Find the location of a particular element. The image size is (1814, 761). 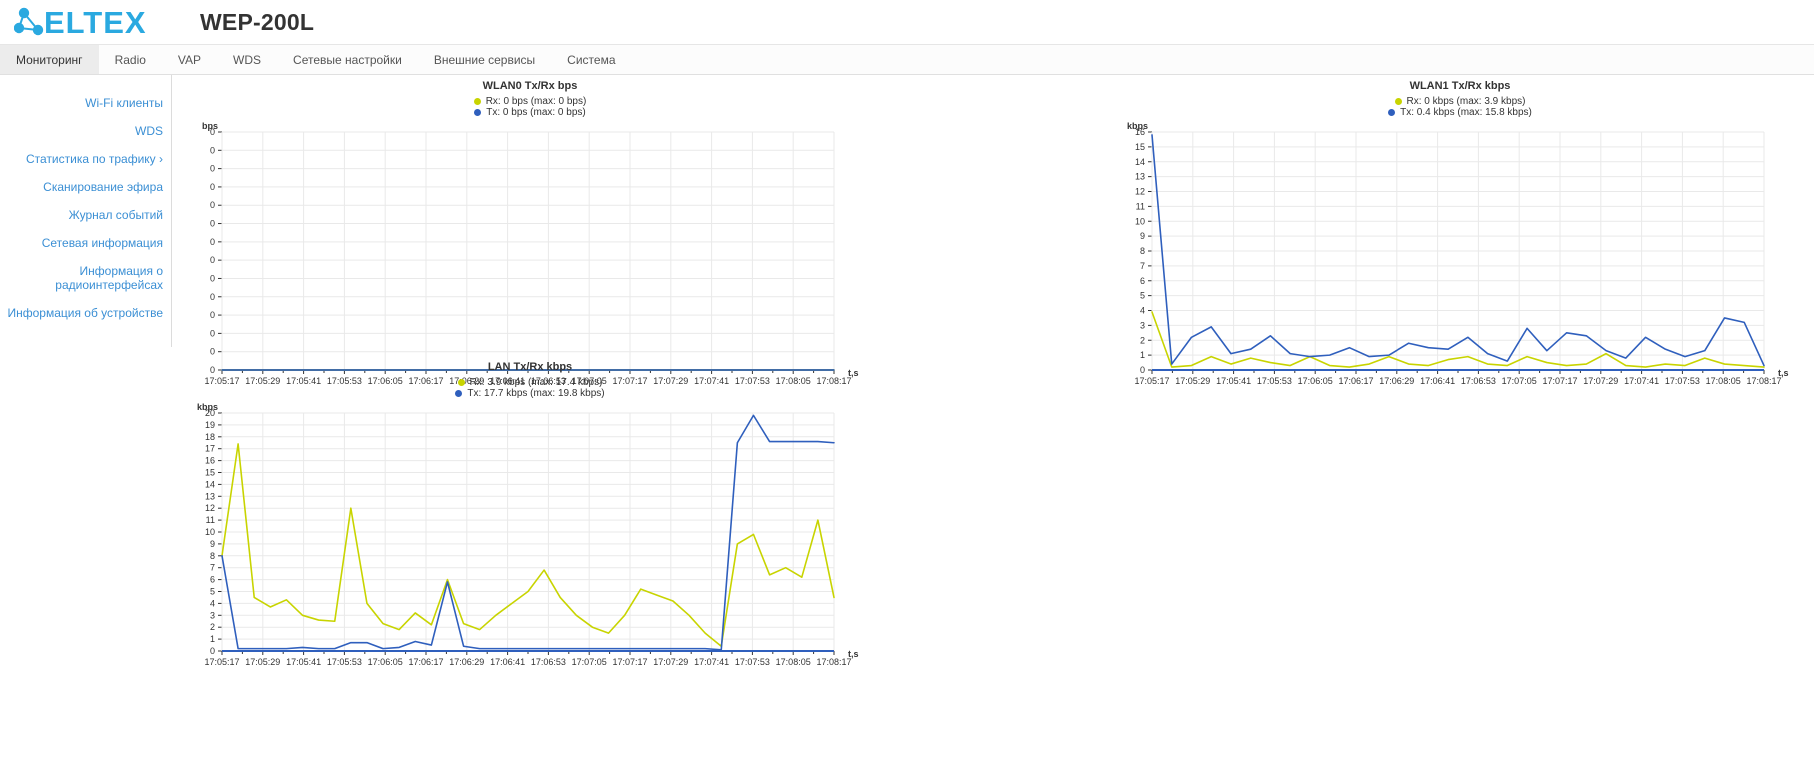

sidebar-item-radio-info: Информация о радиоинтерфейсах is located at coordinates (109, 278).